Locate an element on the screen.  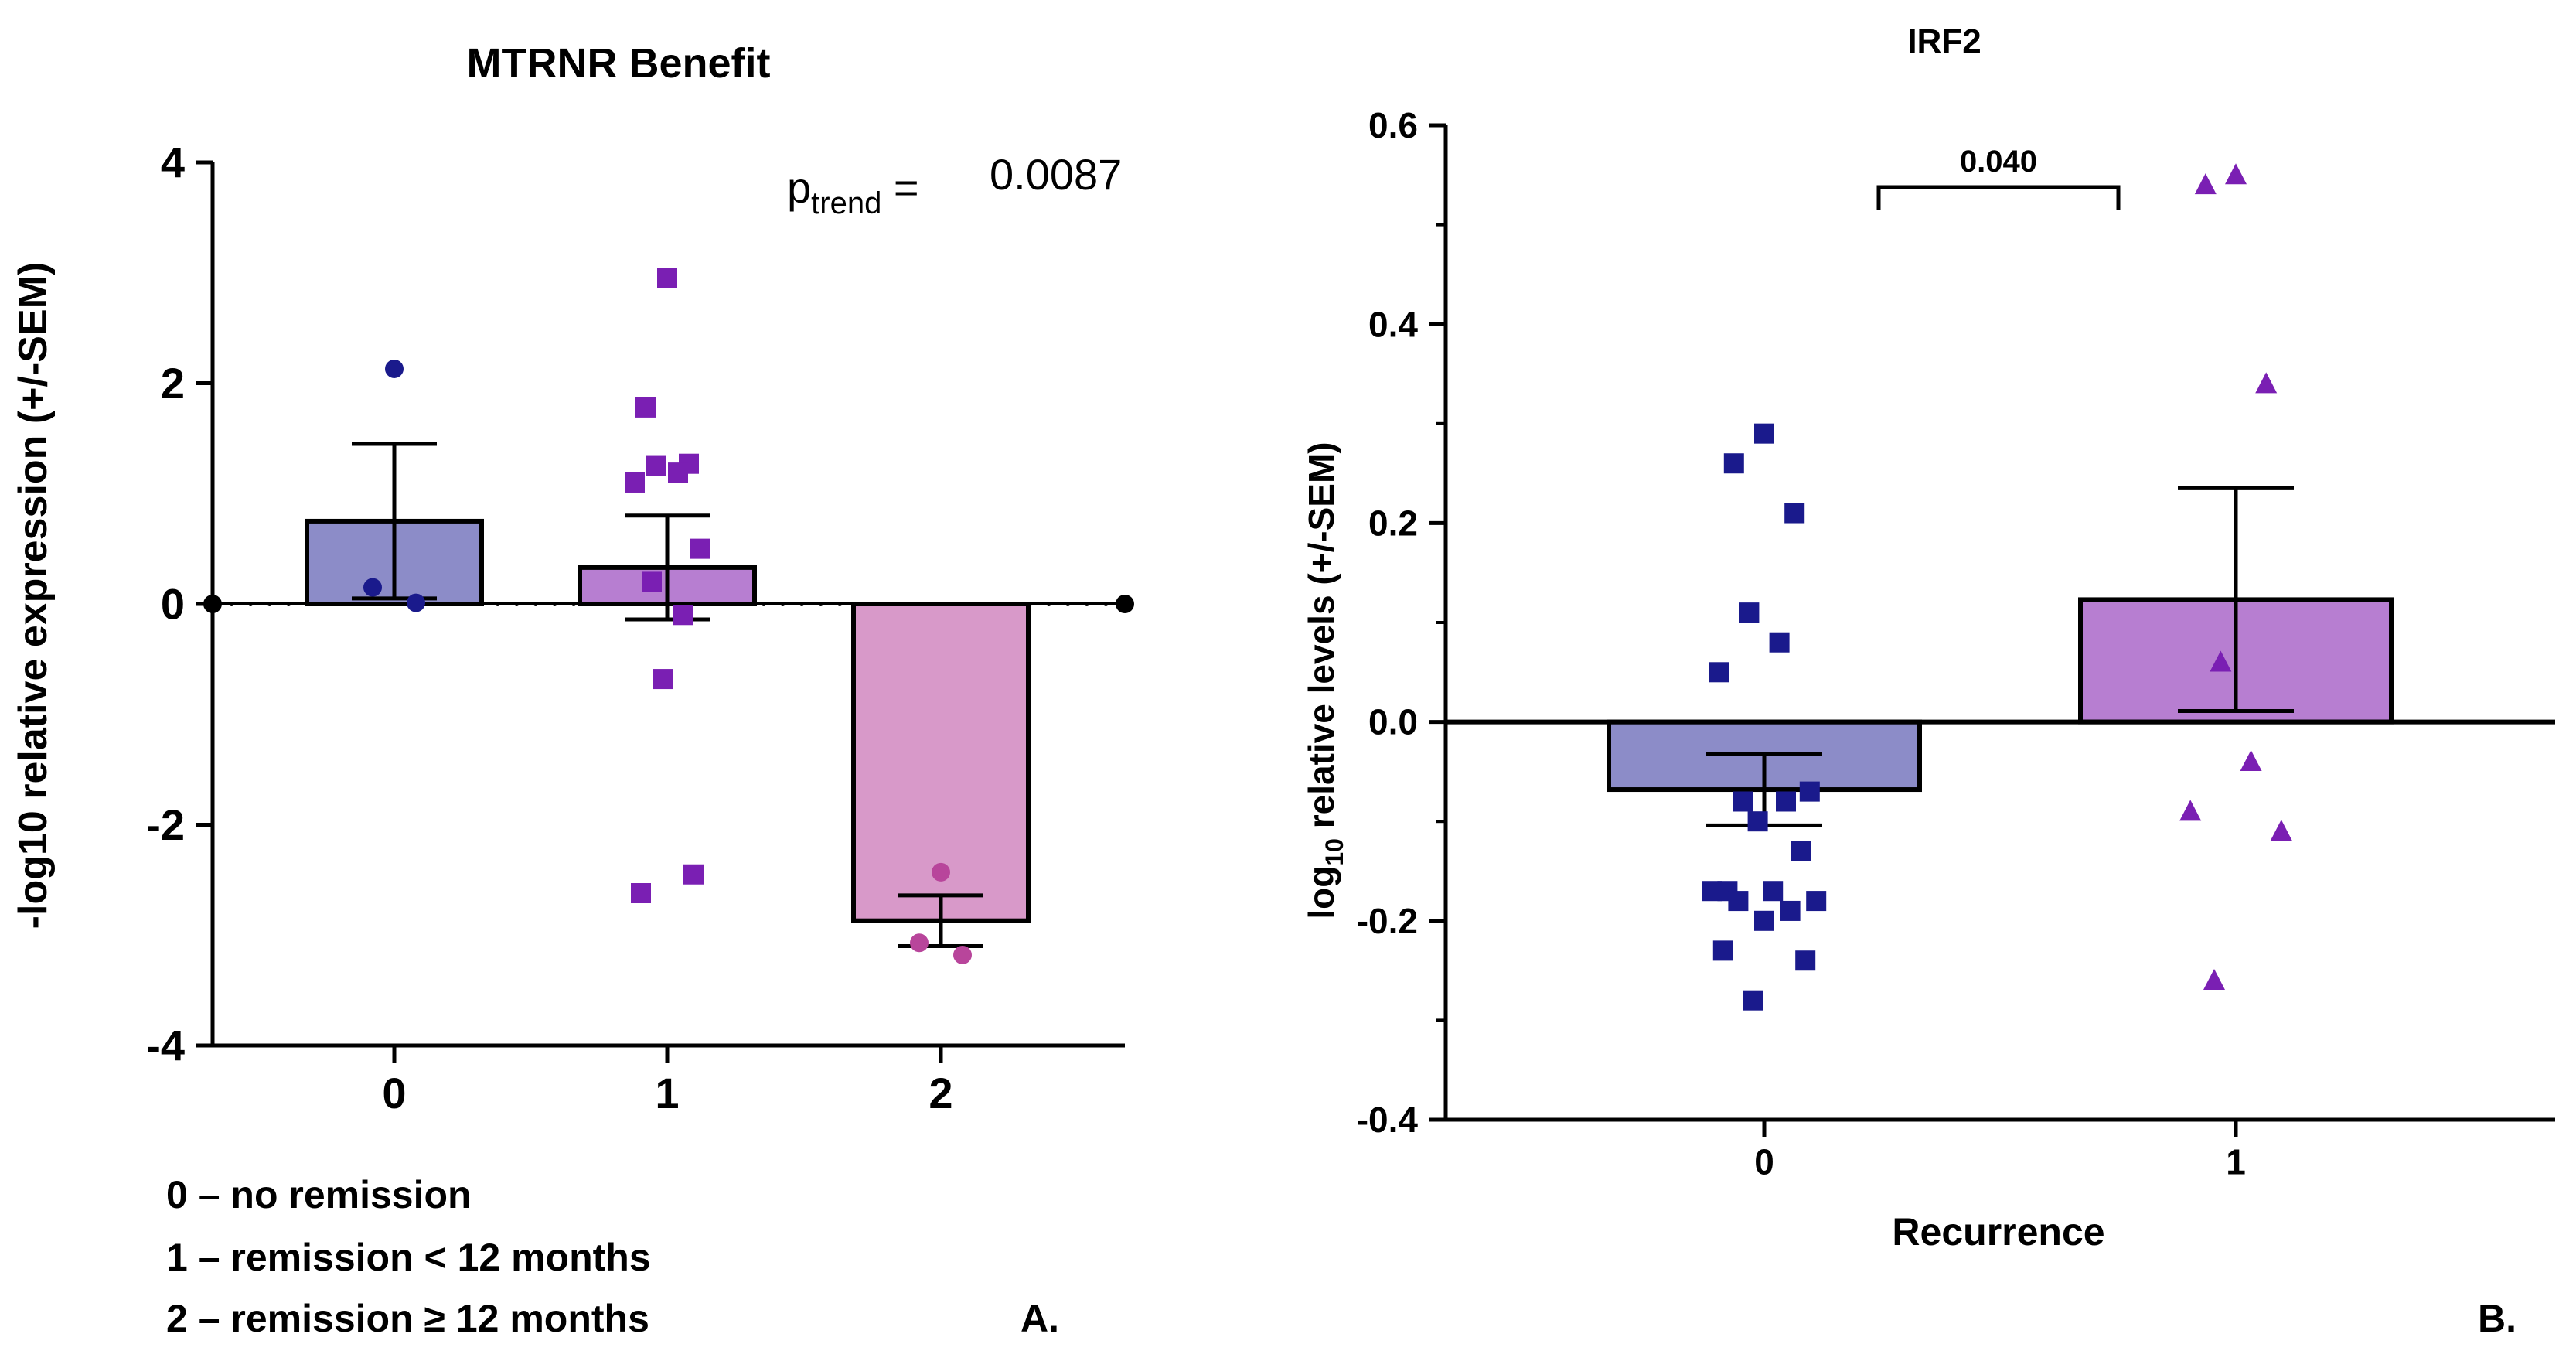
legend-item-1: 1 – remission < 12 months is located at coordinates (408, 1257).